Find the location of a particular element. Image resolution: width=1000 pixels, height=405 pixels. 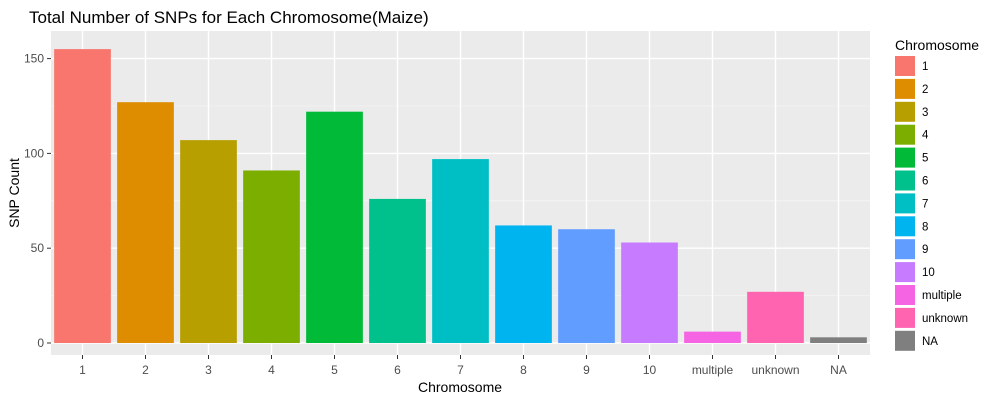

x-tick-label: 10 is located at coordinates (650, 370).